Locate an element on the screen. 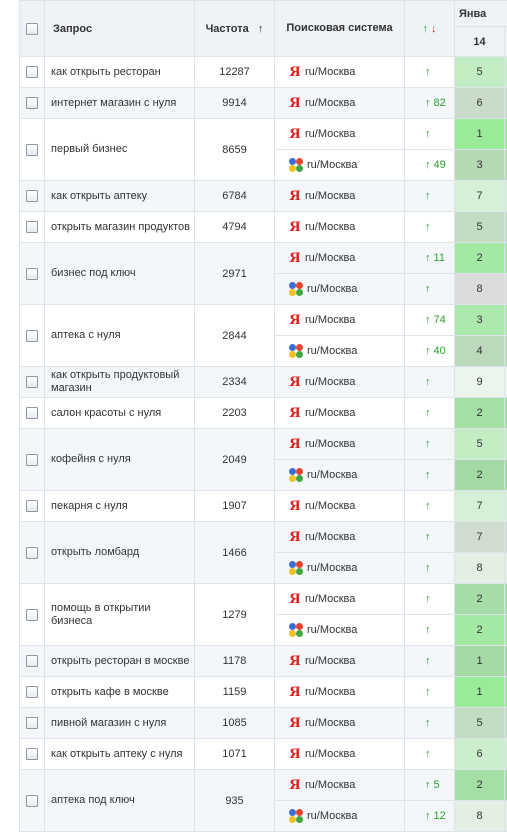 This screenshot has width=507, height=834. table-row: ru/Москва ↑ 49 3 is located at coordinates (263, 165).